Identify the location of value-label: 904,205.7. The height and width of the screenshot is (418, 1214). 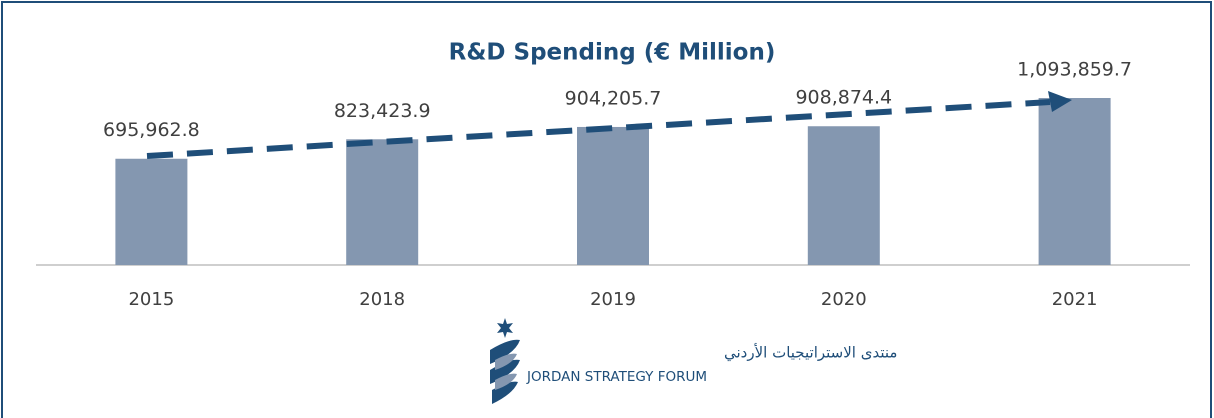
(613, 98).